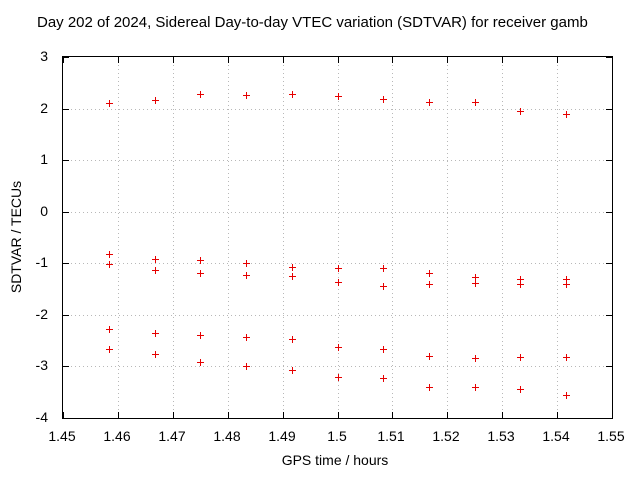 Image resolution: width=640 pixels, height=480 pixels. I want to click on y-tick-label: 2, so click(44, 108).